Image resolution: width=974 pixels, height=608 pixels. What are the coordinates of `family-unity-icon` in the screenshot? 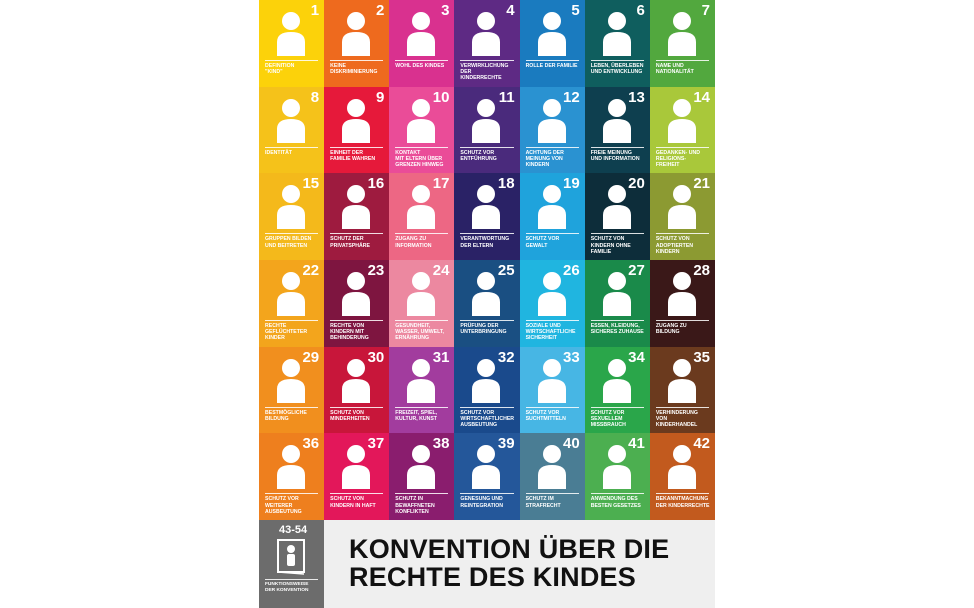 It's located at (356, 120).